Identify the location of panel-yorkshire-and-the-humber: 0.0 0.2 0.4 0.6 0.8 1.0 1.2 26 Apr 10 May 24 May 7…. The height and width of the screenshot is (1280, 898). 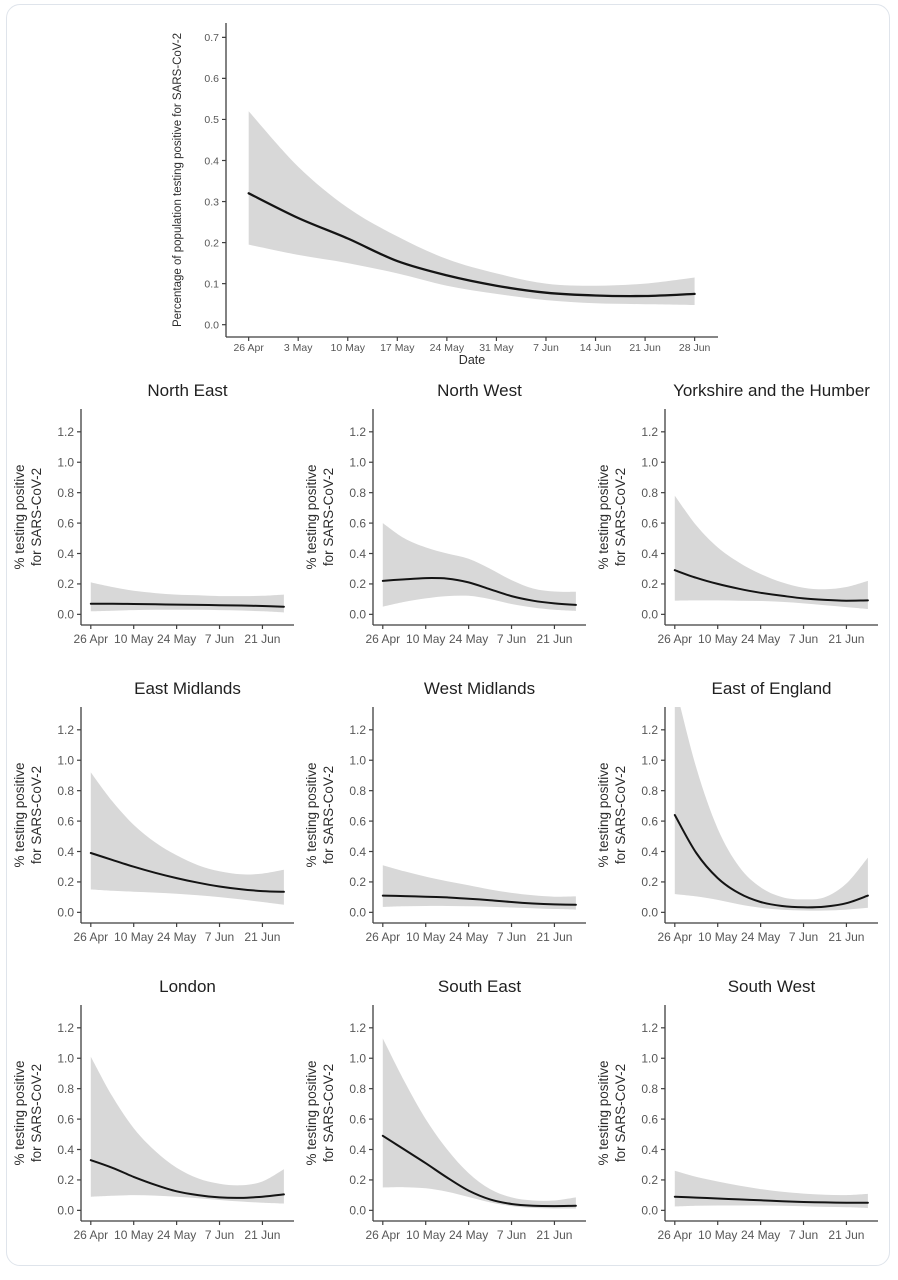
(739, 523).